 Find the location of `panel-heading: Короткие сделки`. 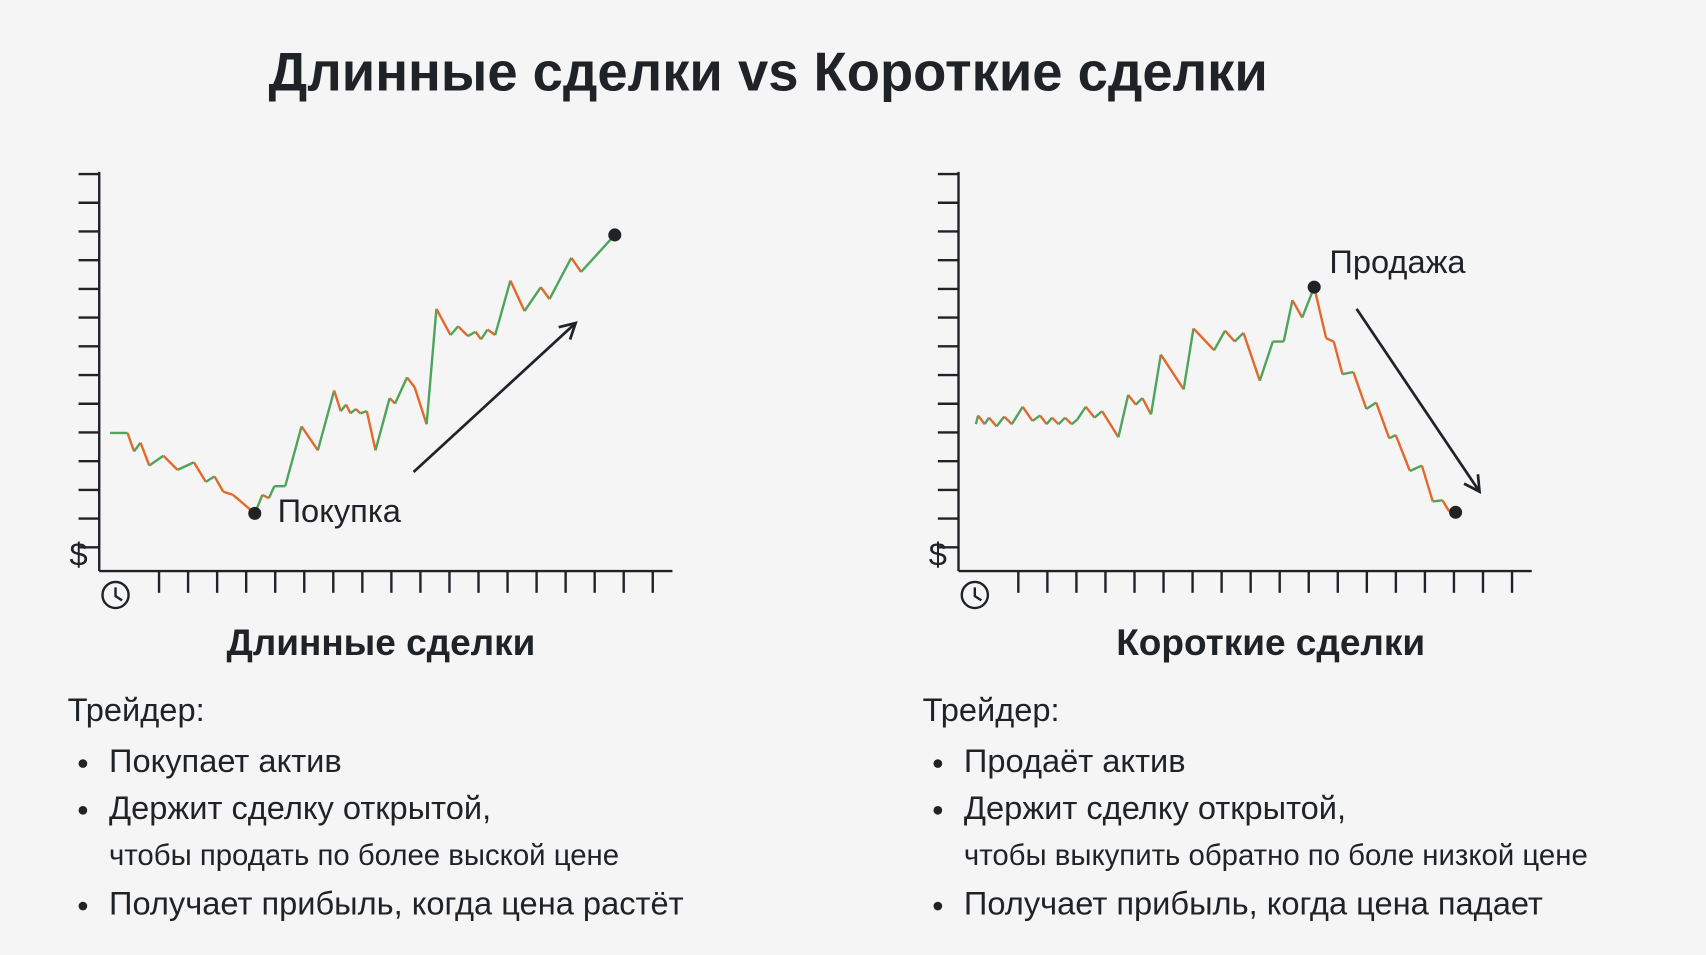

panel-heading: Короткие сделки is located at coordinates (1270, 642).